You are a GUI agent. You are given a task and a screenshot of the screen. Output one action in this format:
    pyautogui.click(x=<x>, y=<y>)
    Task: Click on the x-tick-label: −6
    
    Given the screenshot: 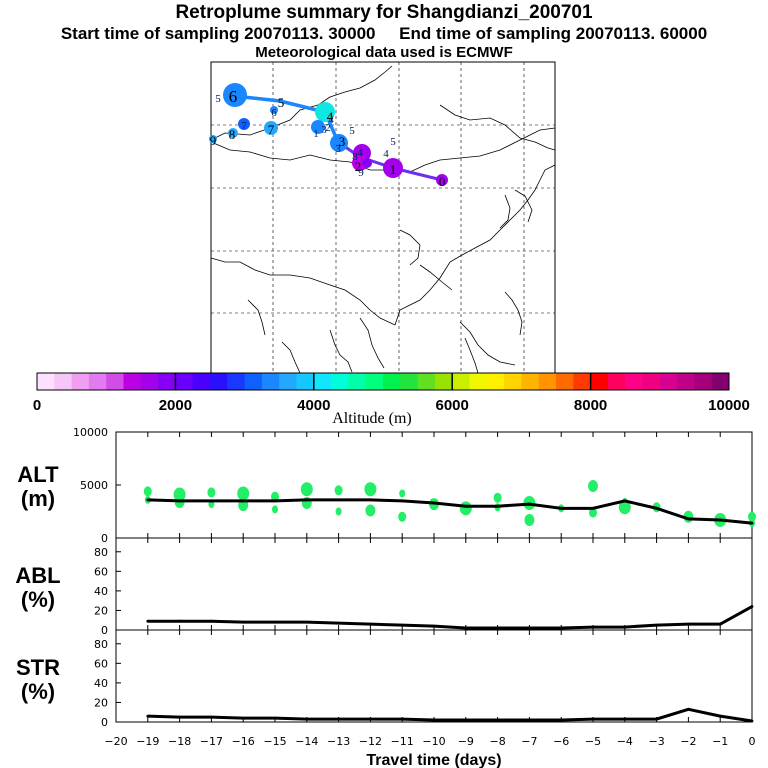 What is the action you would take?
    pyautogui.click(x=561, y=741)
    